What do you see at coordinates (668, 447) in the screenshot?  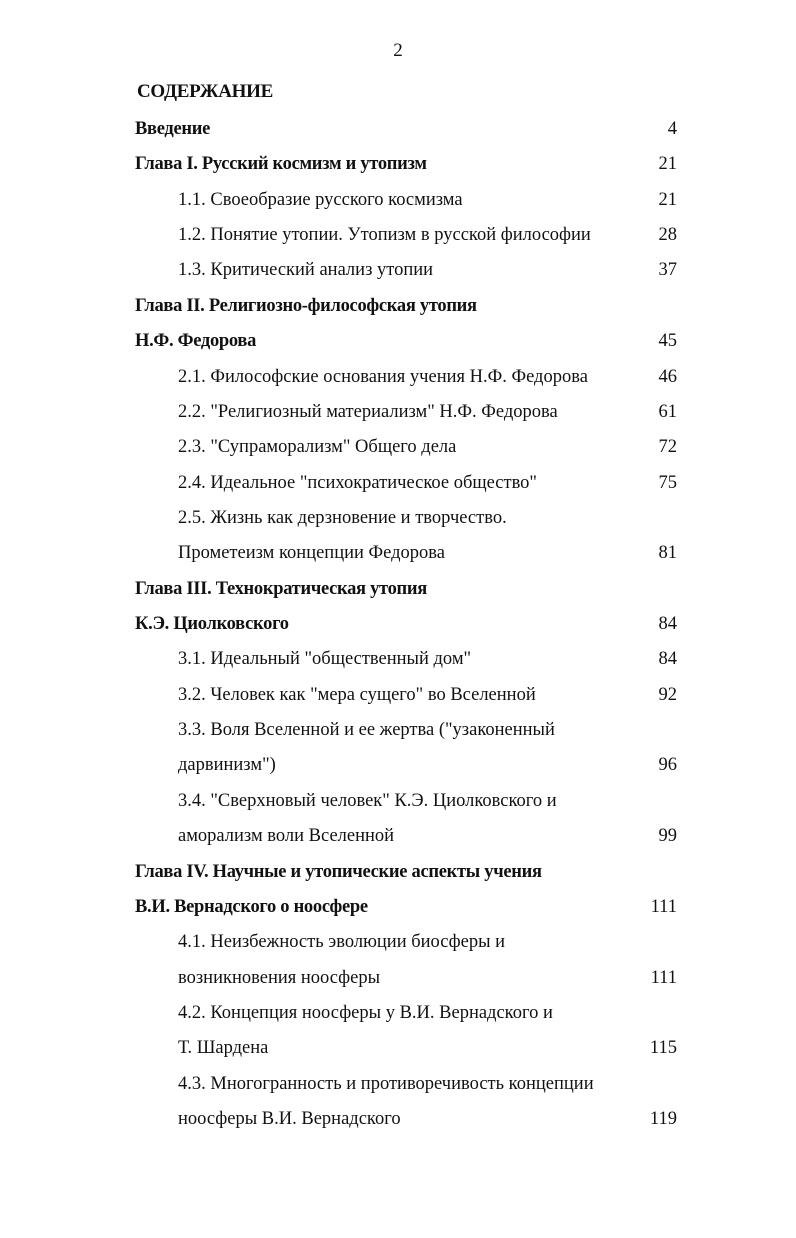 I see `toc-page-number: 72` at bounding box center [668, 447].